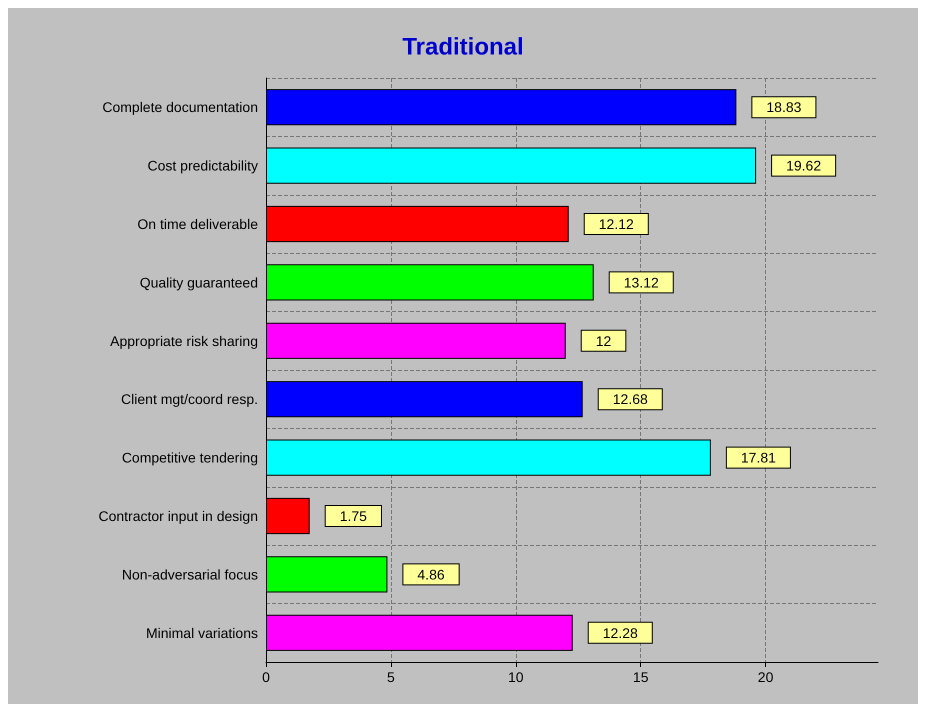 The height and width of the screenshot is (712, 926). I want to click on data-label: 12.68, so click(630, 399).